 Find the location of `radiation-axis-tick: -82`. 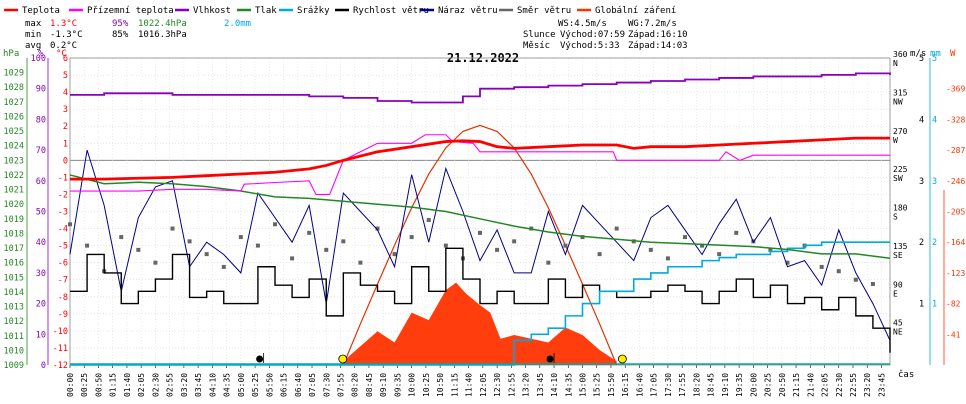

radiation-axis-tick: -82 is located at coordinates (953, 304).